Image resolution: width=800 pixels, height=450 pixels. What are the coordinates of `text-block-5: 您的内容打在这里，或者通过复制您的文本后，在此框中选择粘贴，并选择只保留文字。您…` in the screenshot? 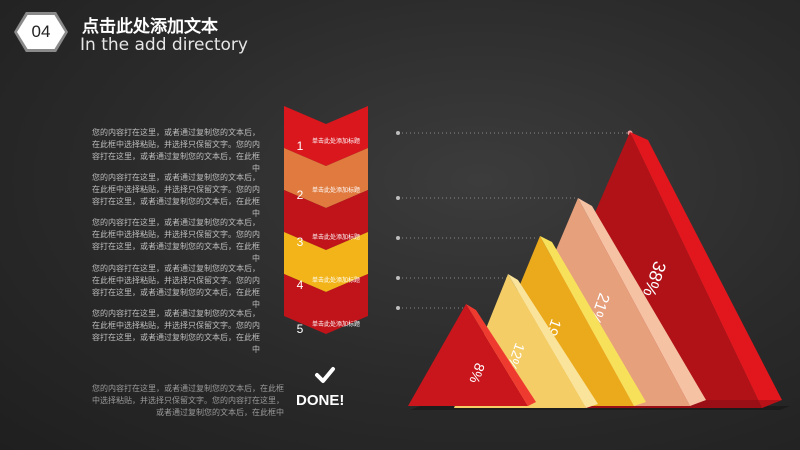 It's located at (176, 331).